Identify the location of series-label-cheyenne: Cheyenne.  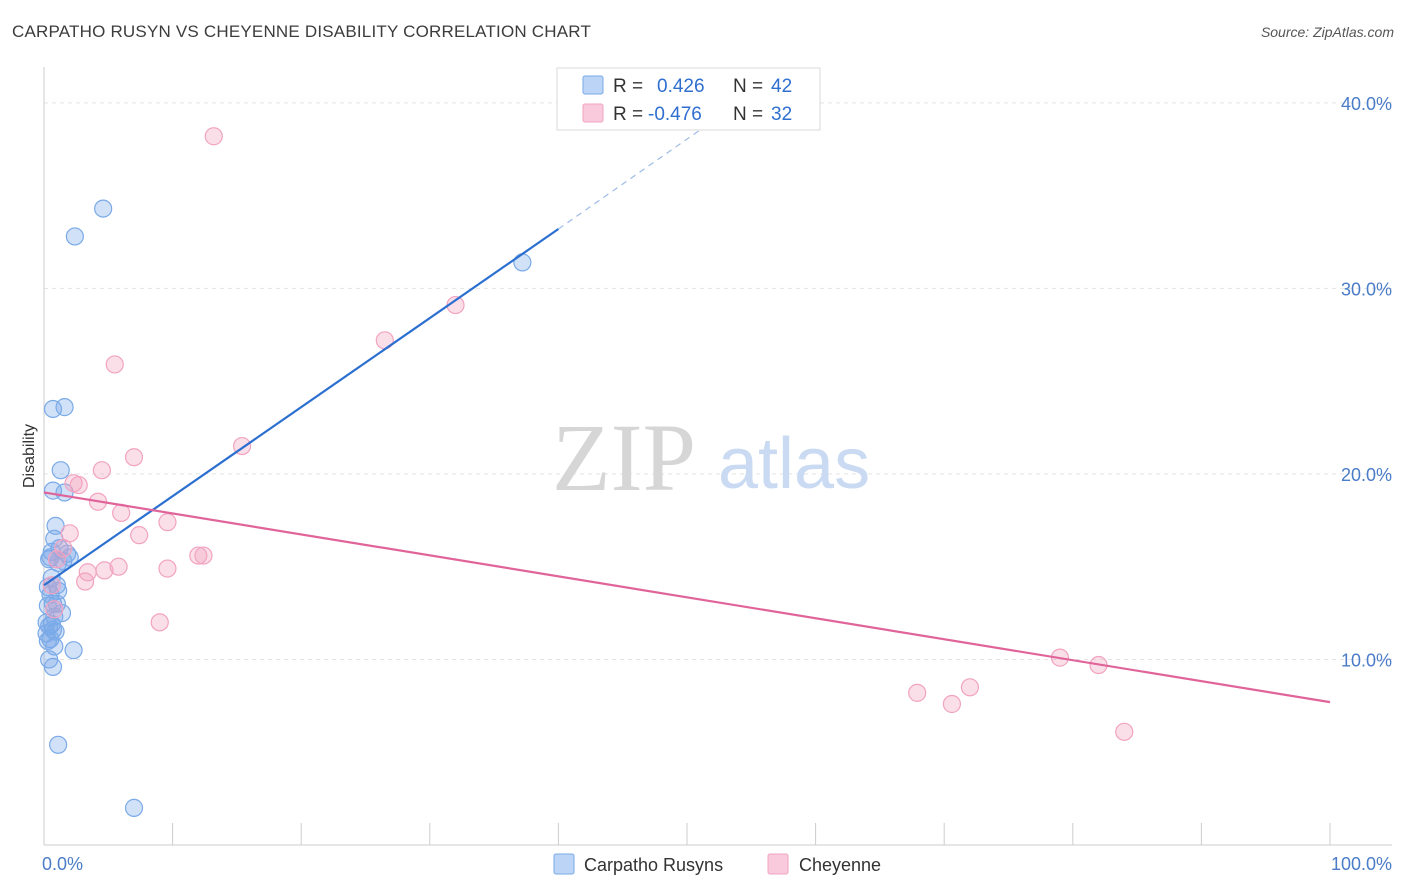
(840, 865).